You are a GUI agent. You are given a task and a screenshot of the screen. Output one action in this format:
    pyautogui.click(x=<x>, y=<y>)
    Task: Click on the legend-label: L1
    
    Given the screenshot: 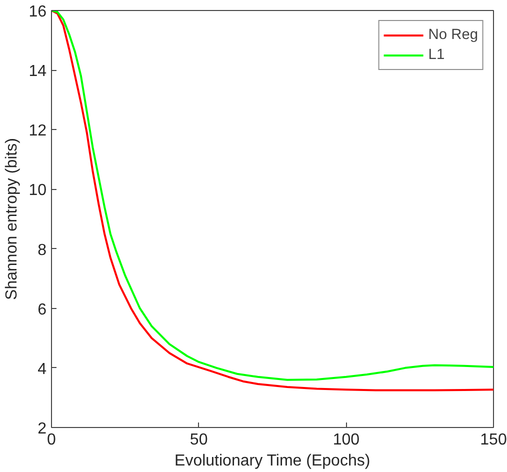 What is the action you would take?
    pyautogui.click(x=437, y=55)
    